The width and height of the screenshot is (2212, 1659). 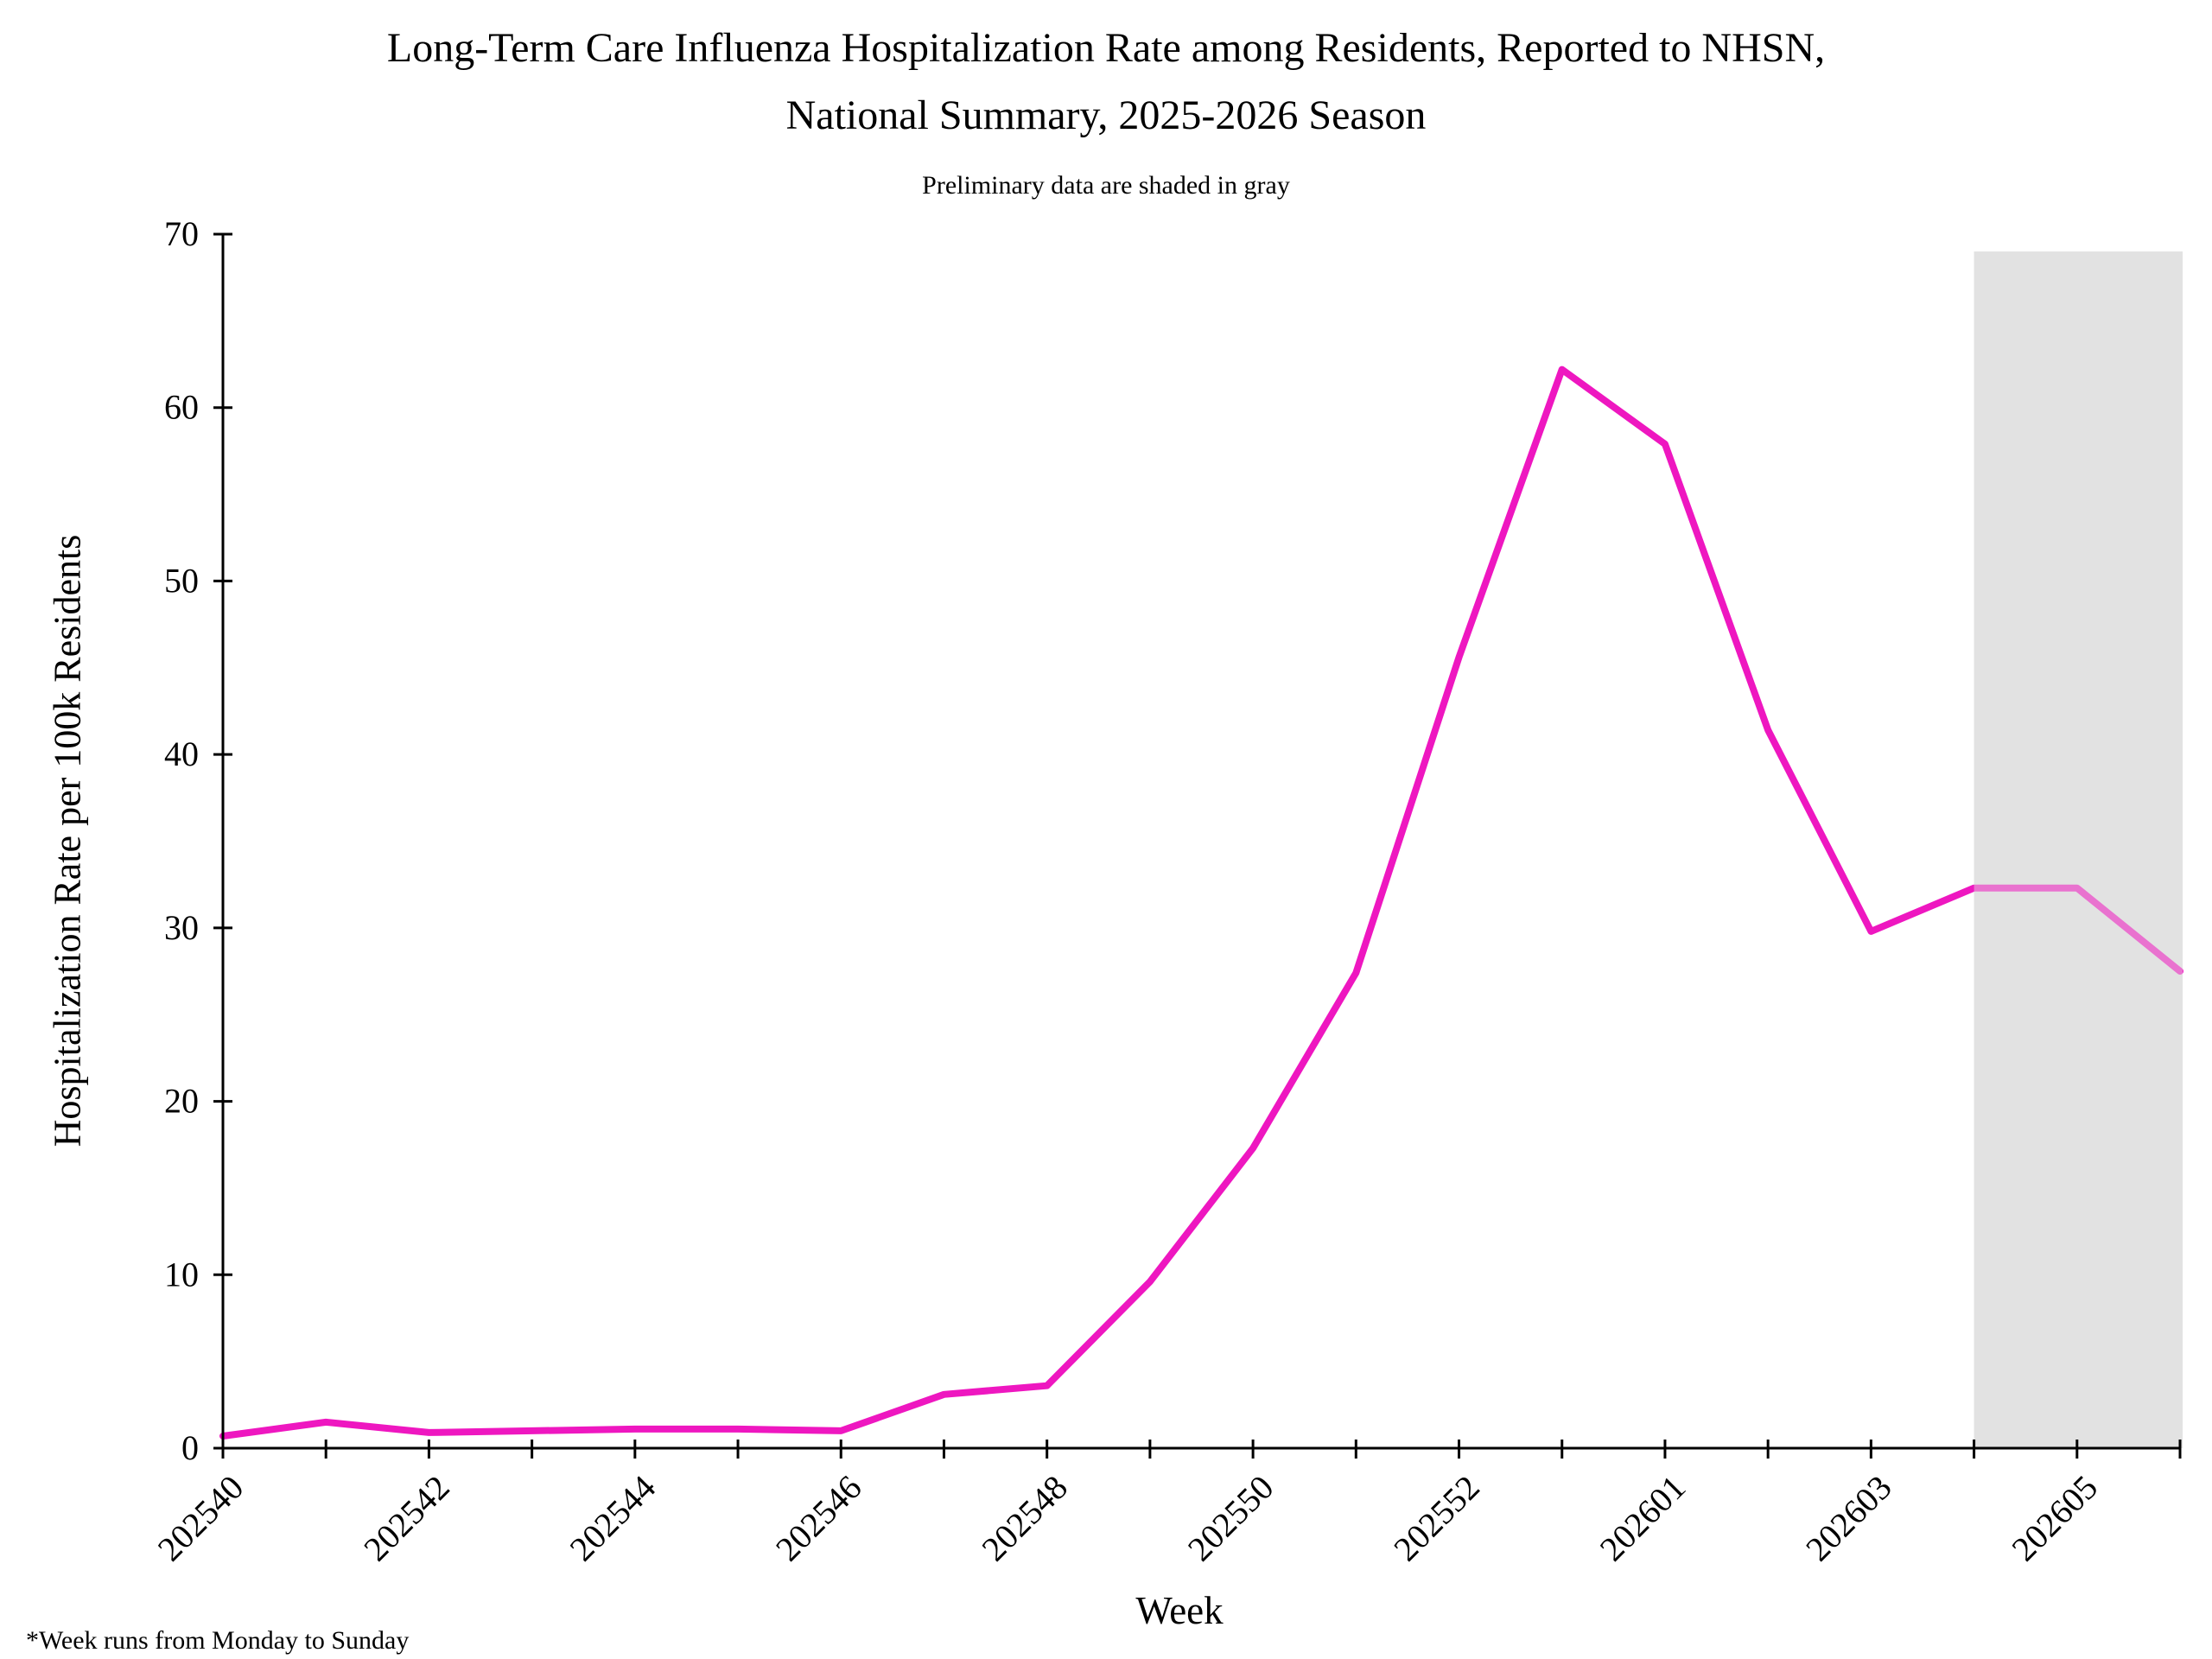 What do you see at coordinates (67, 840) in the screenshot?
I see `y-axis-label: Hospitalization Rate per 100k Residents` at bounding box center [67, 840].